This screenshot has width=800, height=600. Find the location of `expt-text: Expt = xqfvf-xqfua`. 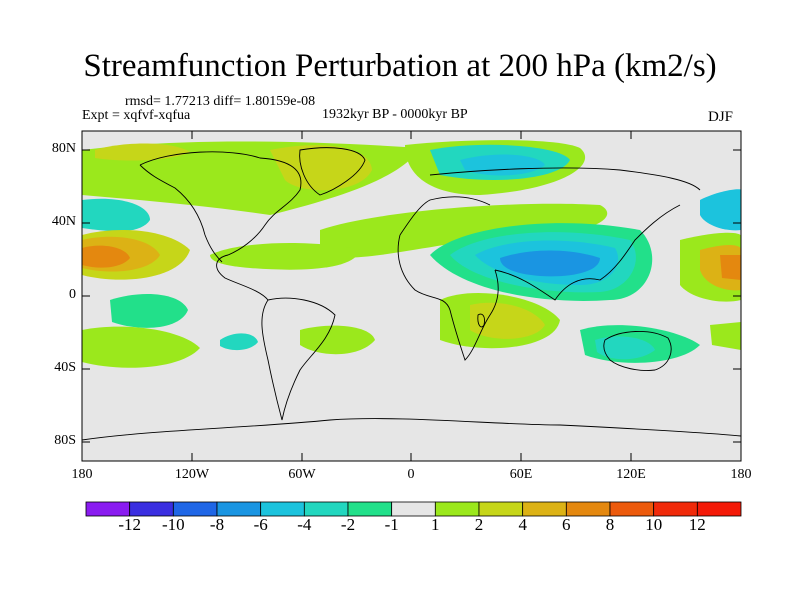

expt-text: Expt = xqfvf-xqfua is located at coordinates (136, 115).